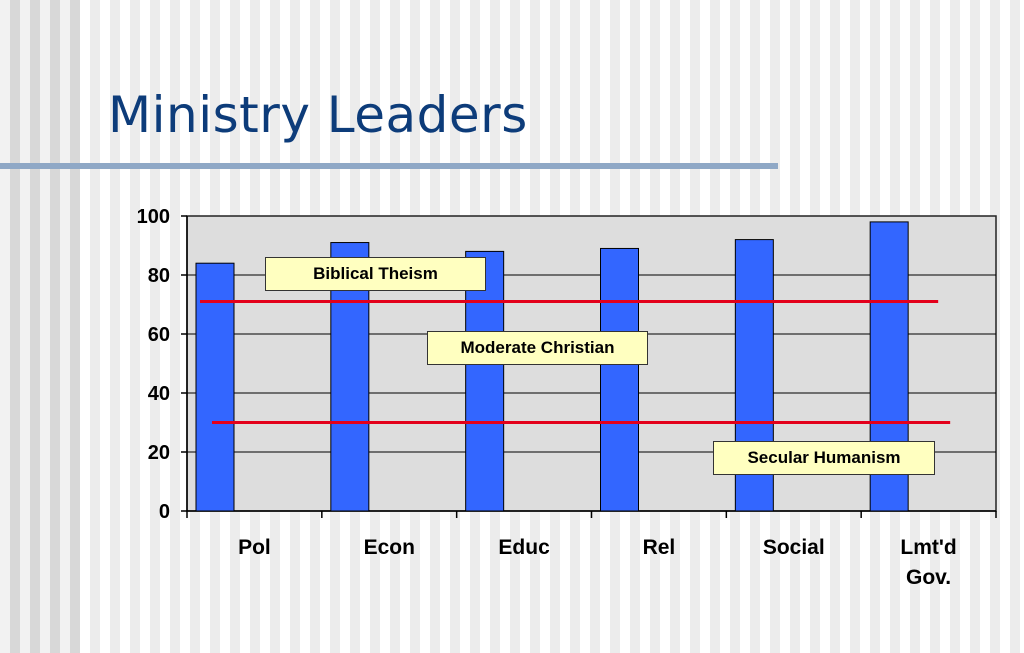 This screenshot has width=1024, height=653. Describe the element at coordinates (159, 276) in the screenshot. I see `y-tick-label: 80` at that location.